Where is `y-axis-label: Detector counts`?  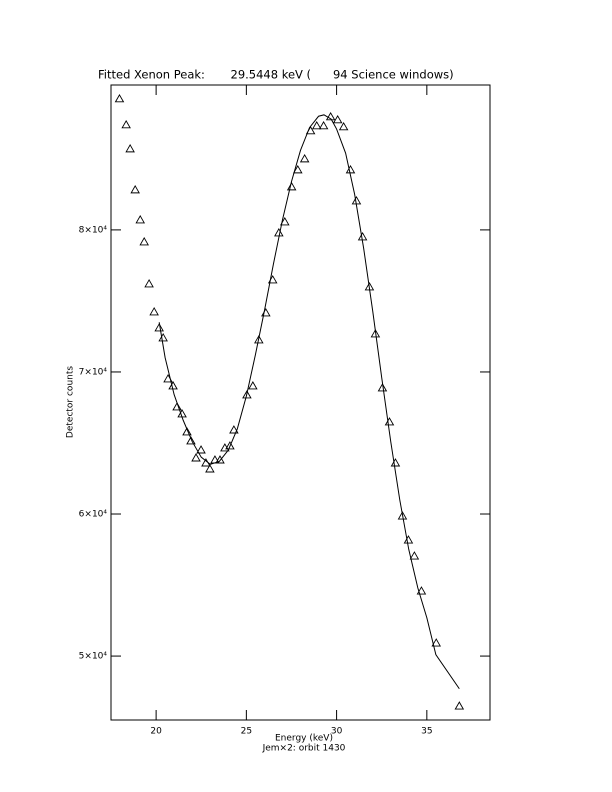 y-axis-label: Detector counts is located at coordinates (71, 402).